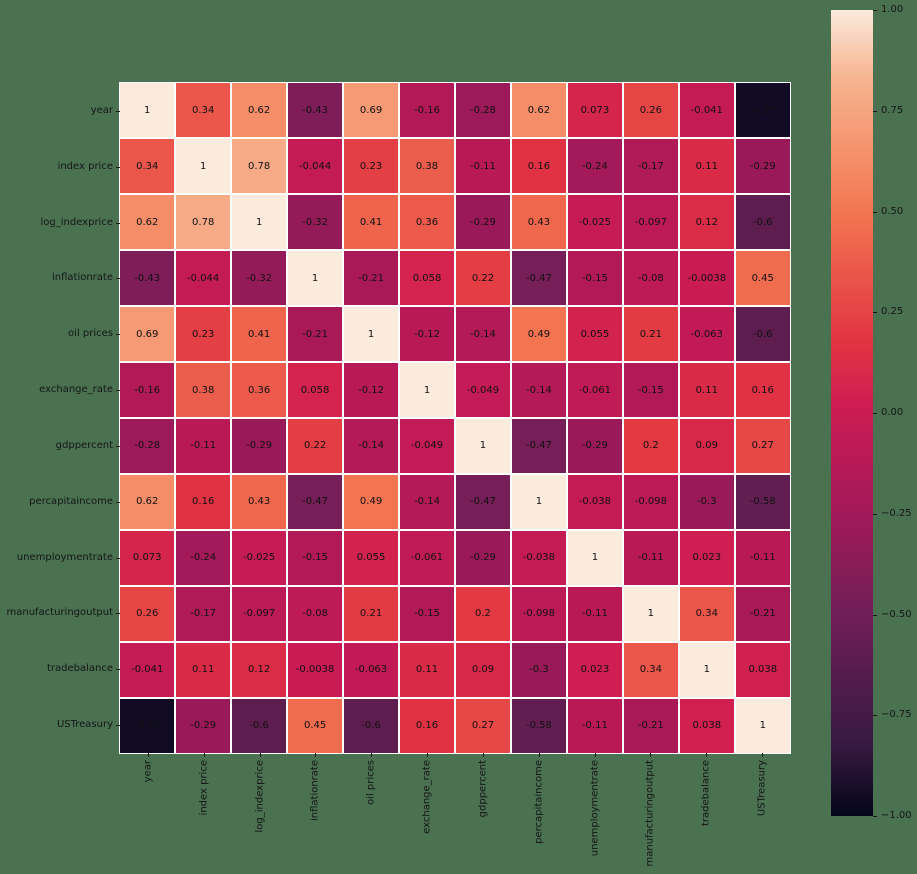 This screenshot has height=874, width=917. Describe the element at coordinates (892, 312) in the screenshot. I see `colorbar-tick-label: 0.25` at that location.